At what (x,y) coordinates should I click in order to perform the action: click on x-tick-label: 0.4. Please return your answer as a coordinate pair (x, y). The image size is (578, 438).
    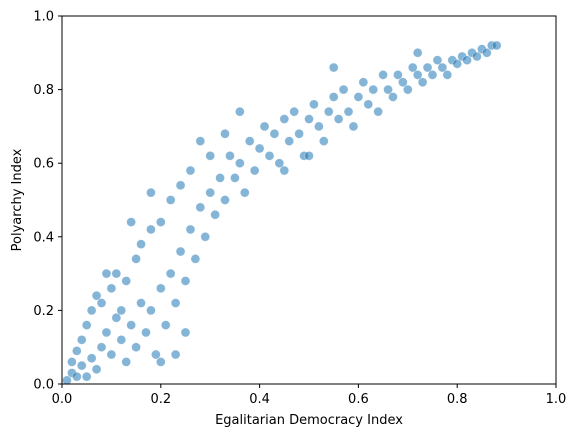
    Looking at the image, I should click on (259, 399).